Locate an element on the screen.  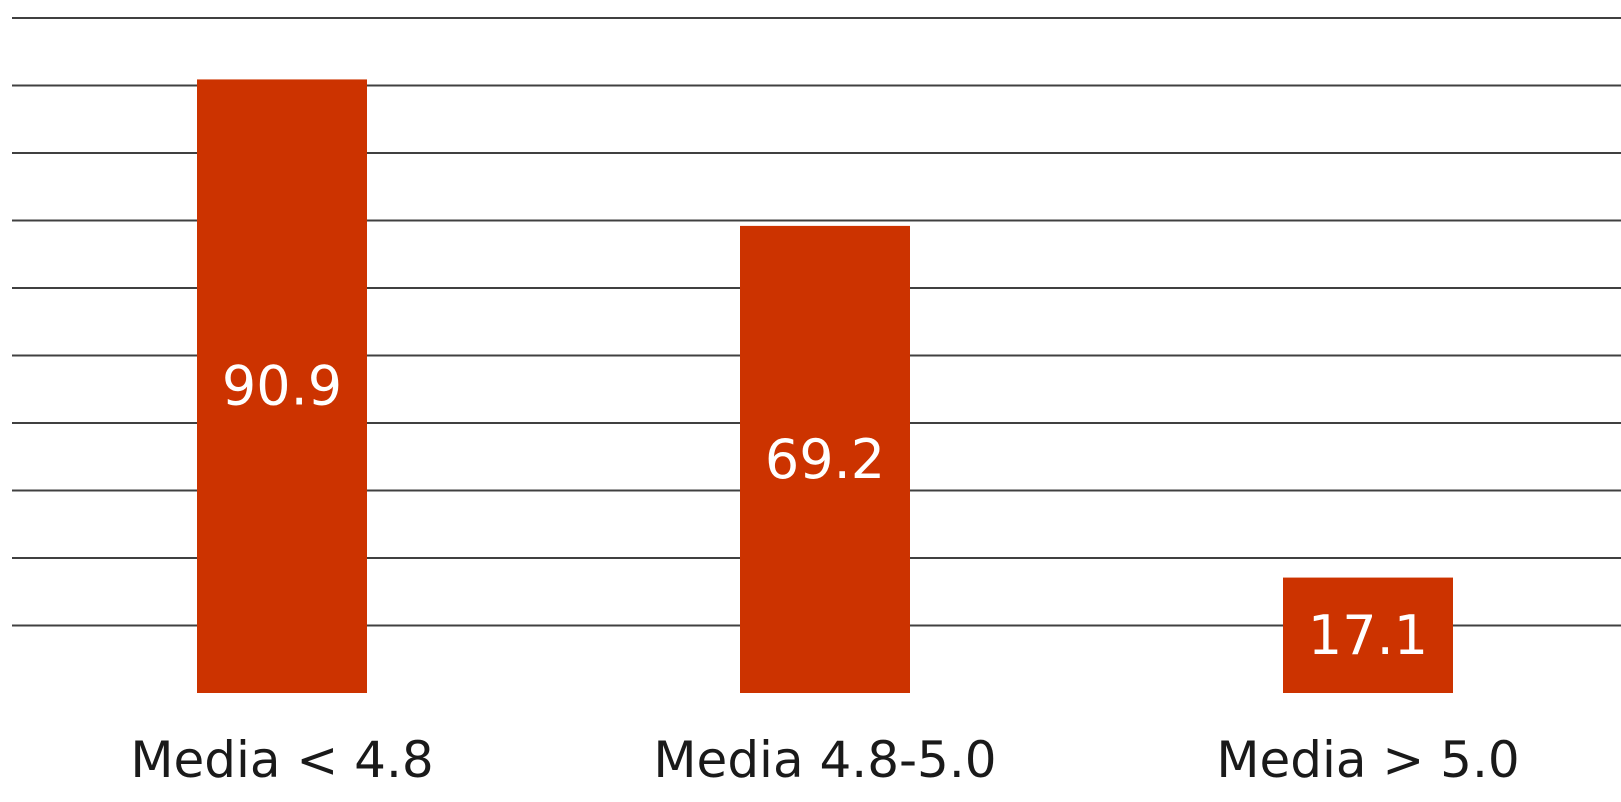
bar-value-label: 90.9 is located at coordinates (282, 386).